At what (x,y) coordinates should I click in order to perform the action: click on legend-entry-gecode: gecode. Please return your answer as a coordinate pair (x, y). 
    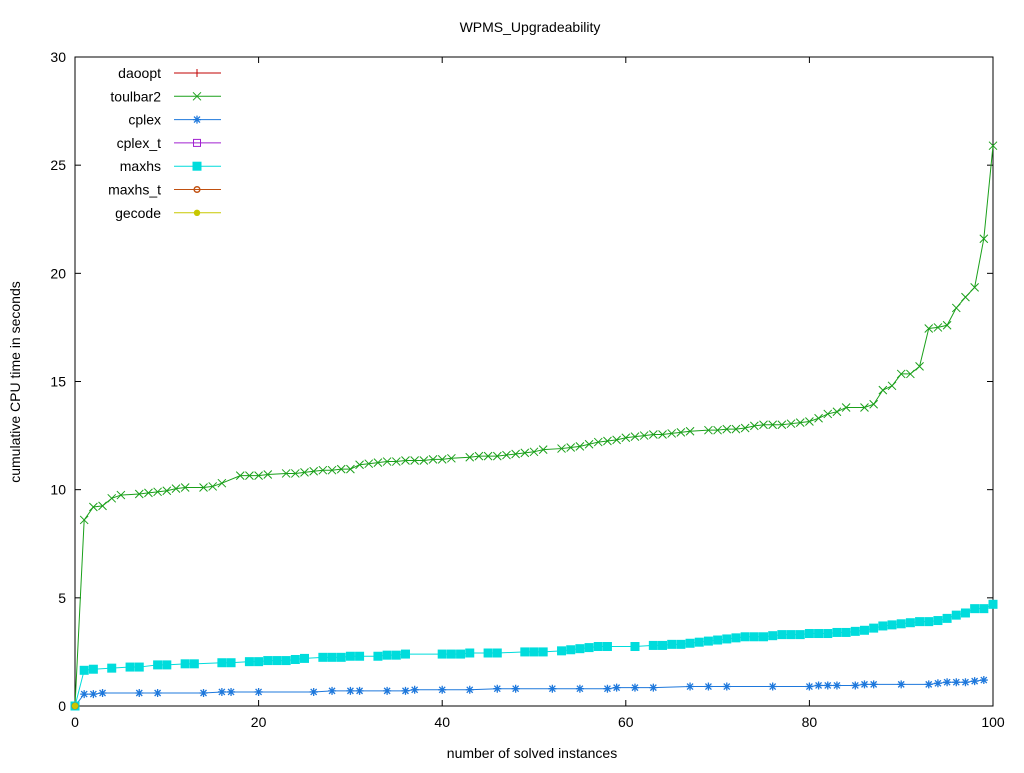
    Looking at the image, I should click on (168, 213).